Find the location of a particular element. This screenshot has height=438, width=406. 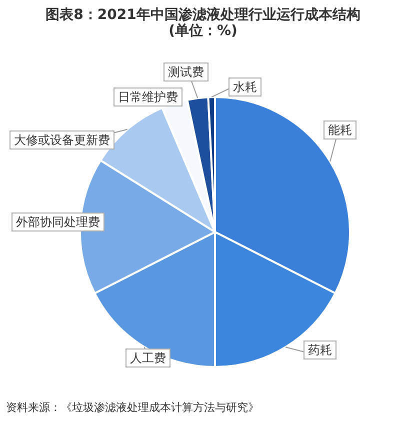

slice-label: 大修或设备更新费 is located at coordinates (62, 140).